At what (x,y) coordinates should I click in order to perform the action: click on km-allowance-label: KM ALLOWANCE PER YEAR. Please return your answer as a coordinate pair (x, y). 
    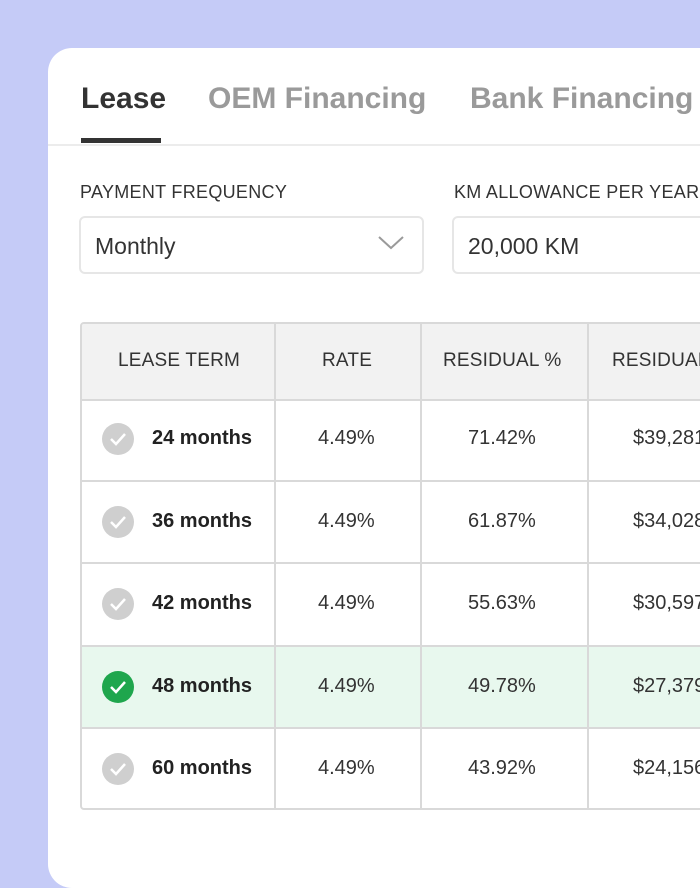
    Looking at the image, I should click on (577, 192).